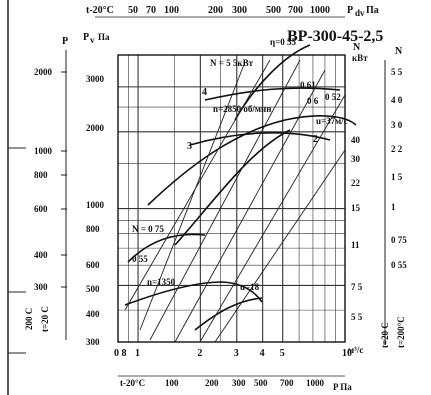  I want to click on top-tick-4: 300, so click(239, 10).